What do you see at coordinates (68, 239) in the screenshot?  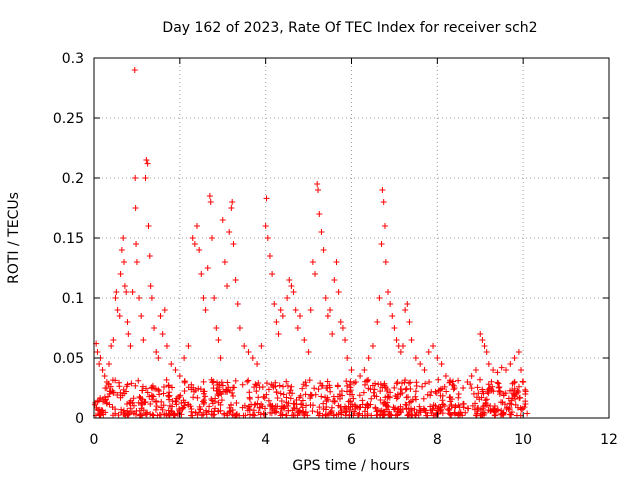 I see `y-tick-label: 0.15` at bounding box center [68, 239].